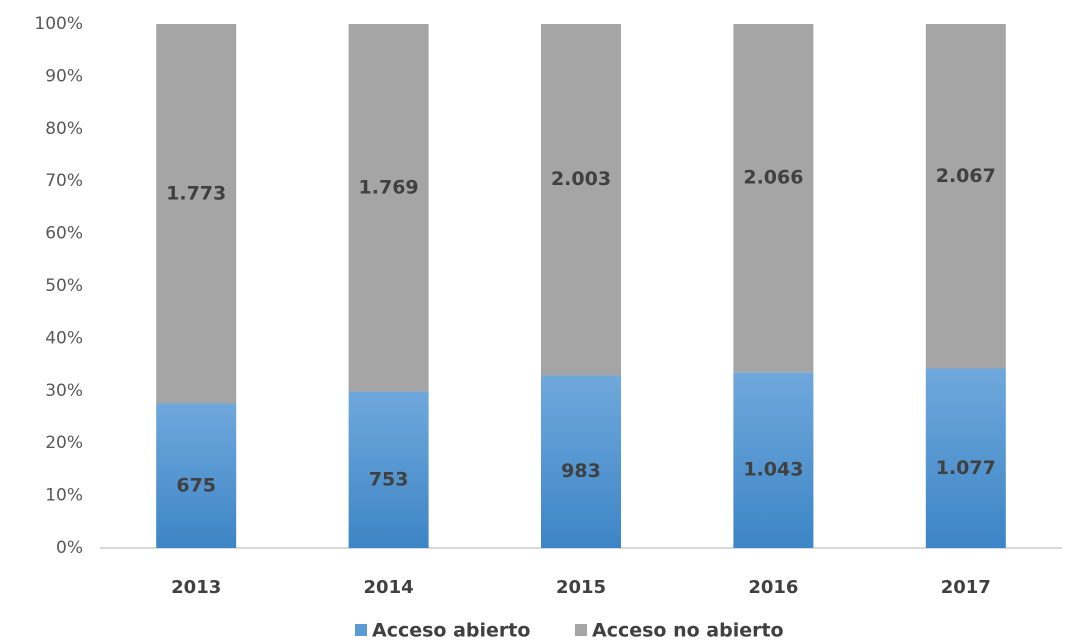 This screenshot has width=1073, height=644. I want to click on value-label: 1.043, so click(773, 470).